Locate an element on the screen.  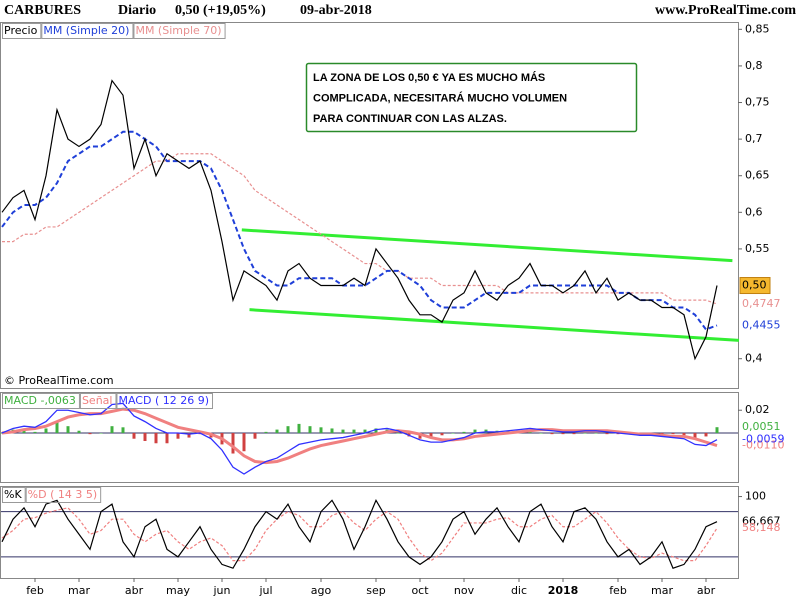
legend-entry: %K is located at coordinates (13, 494).